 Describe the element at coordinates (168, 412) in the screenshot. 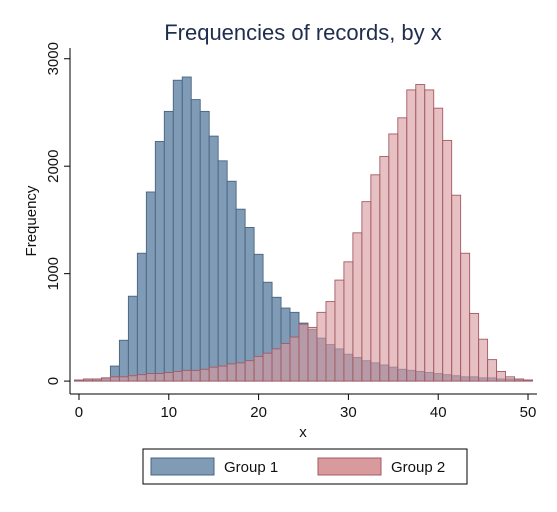

I see `x-tick-label: 10` at that location.